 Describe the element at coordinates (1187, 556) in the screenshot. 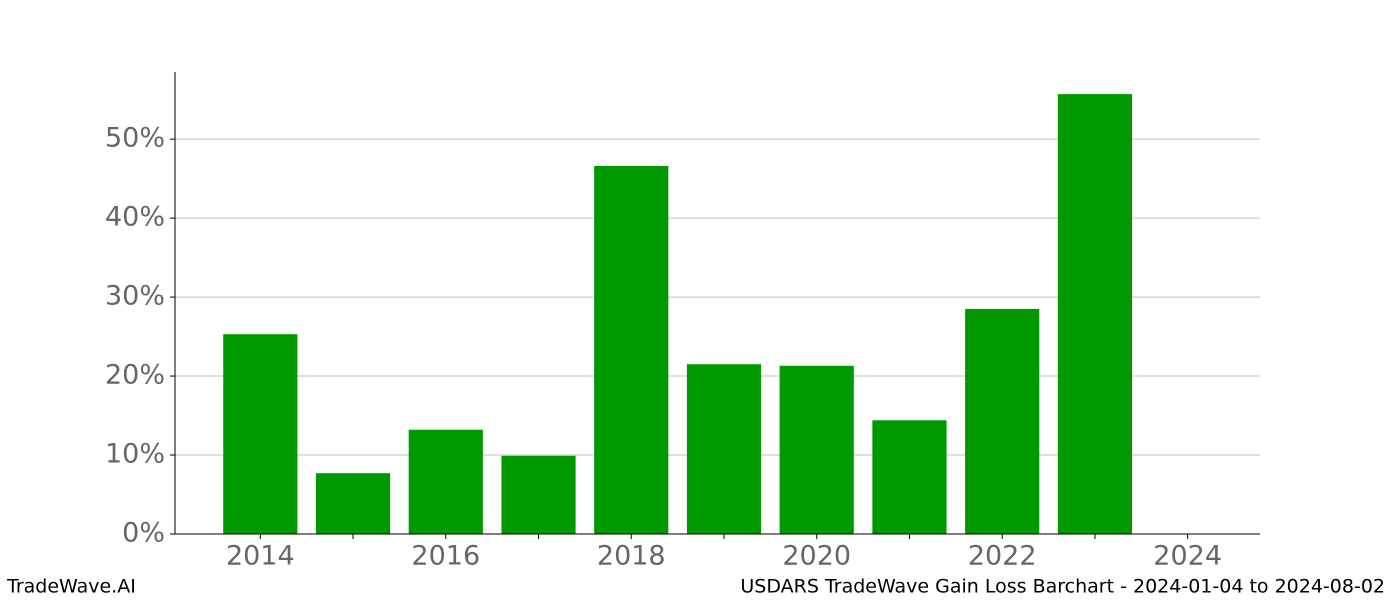

I see `x-tick-label: 2024` at that location.